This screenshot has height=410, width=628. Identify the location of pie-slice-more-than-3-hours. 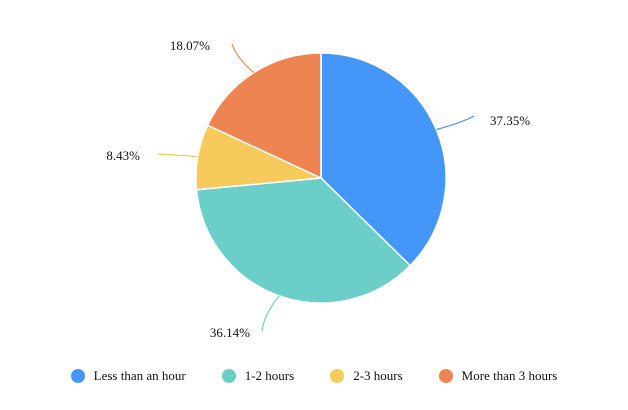
(264, 116).